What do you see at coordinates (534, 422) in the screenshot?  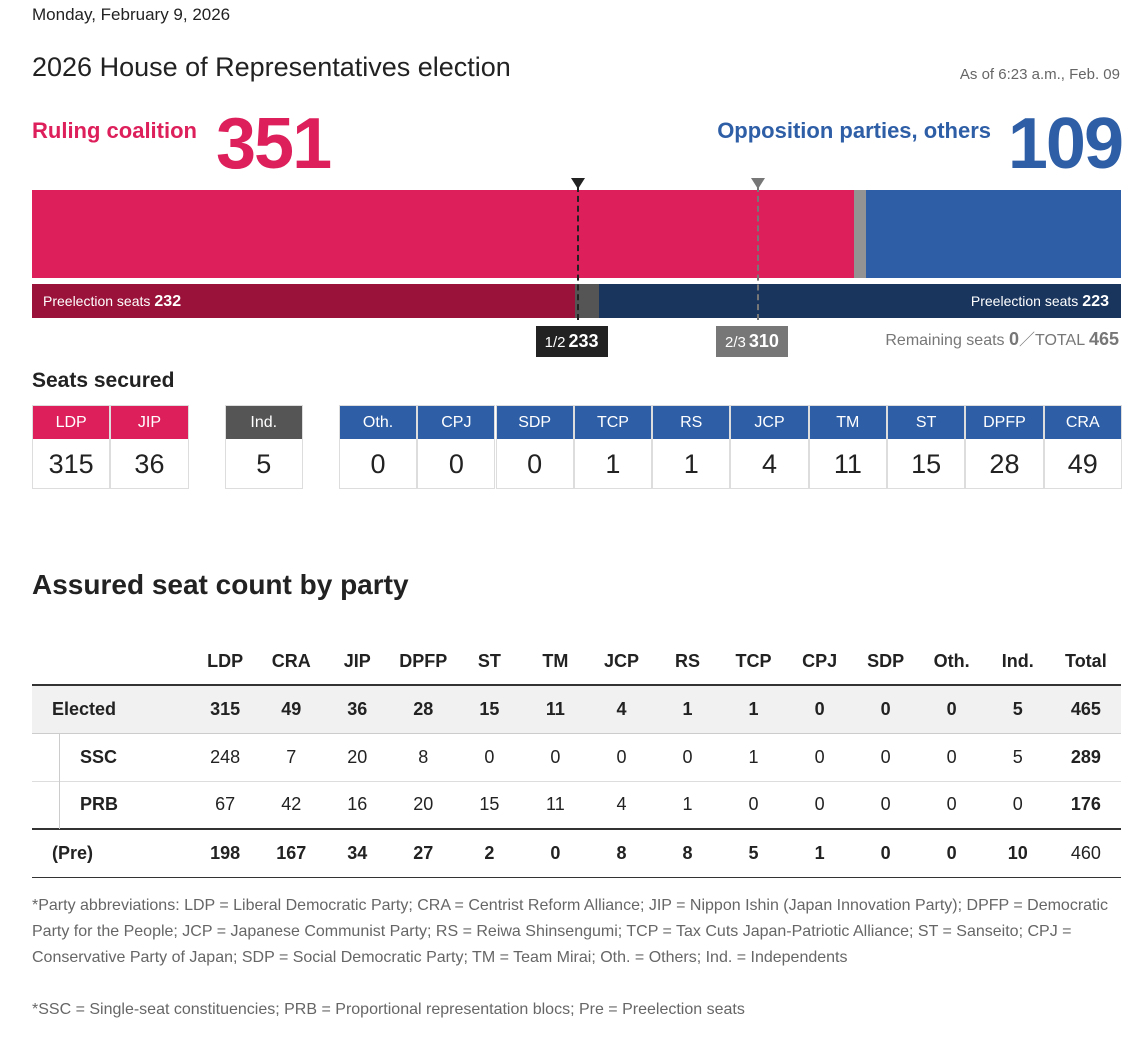 I see `party-abbr: SDP` at bounding box center [534, 422].